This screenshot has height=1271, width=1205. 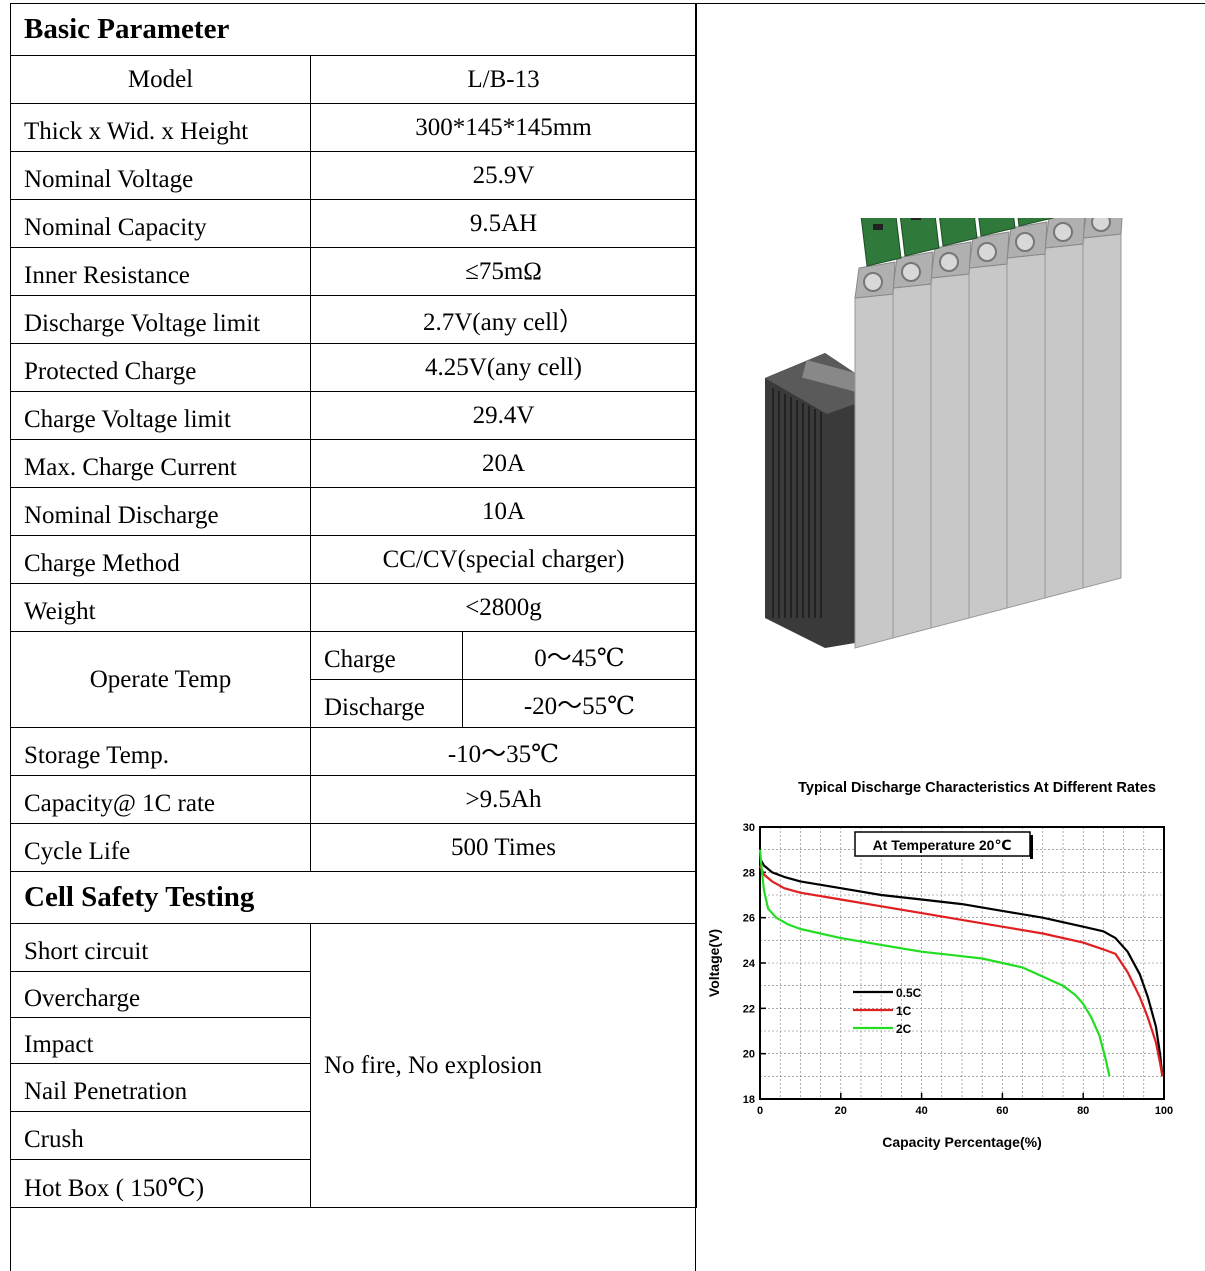 What do you see at coordinates (503, 175) in the screenshot?
I see `spec-value-nominal-voltage: 25.9V` at bounding box center [503, 175].